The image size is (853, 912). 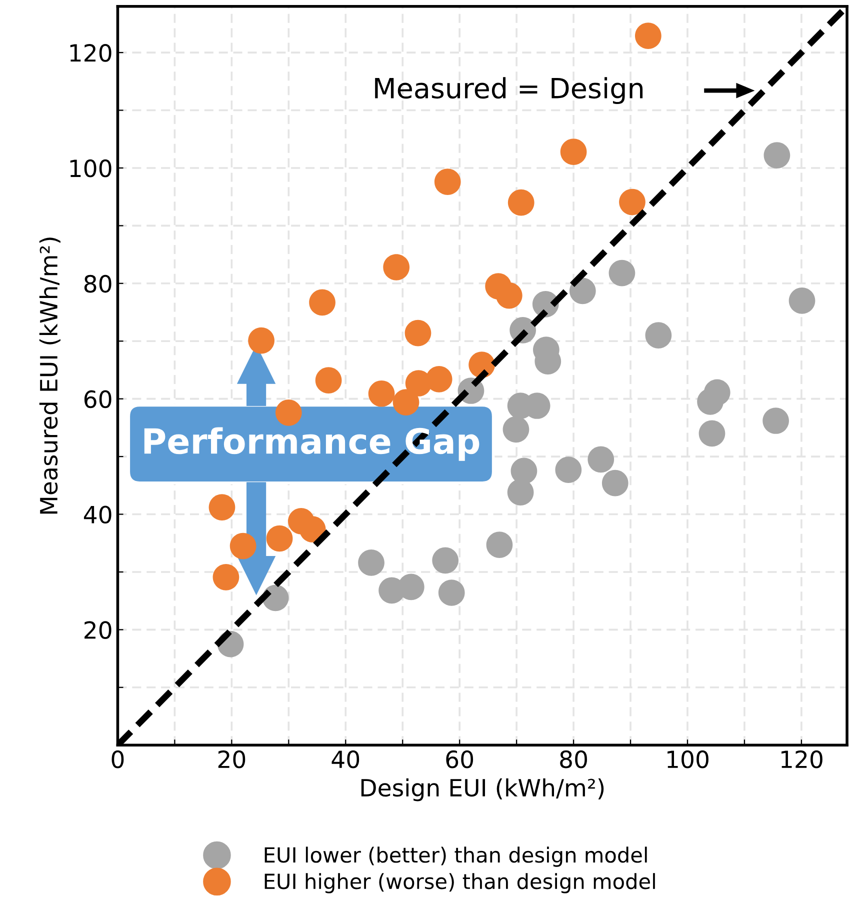 I want to click on legend-label: EUI higher (worse) than design model, so click(x=459, y=883).